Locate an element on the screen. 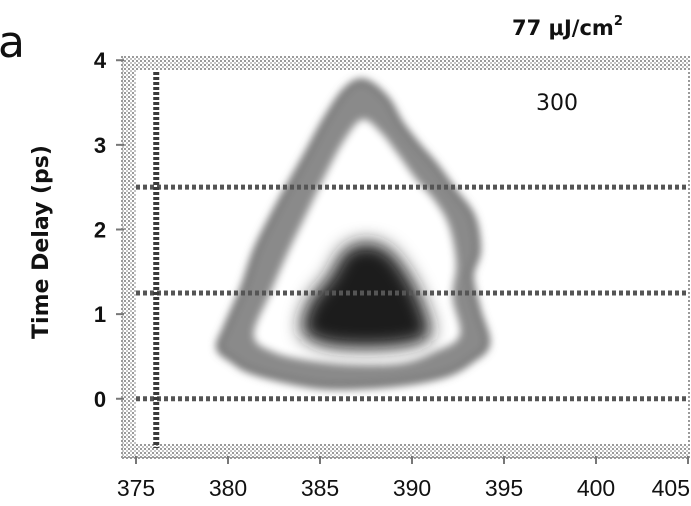  y-tick-label: 4 is located at coordinates (100, 60).